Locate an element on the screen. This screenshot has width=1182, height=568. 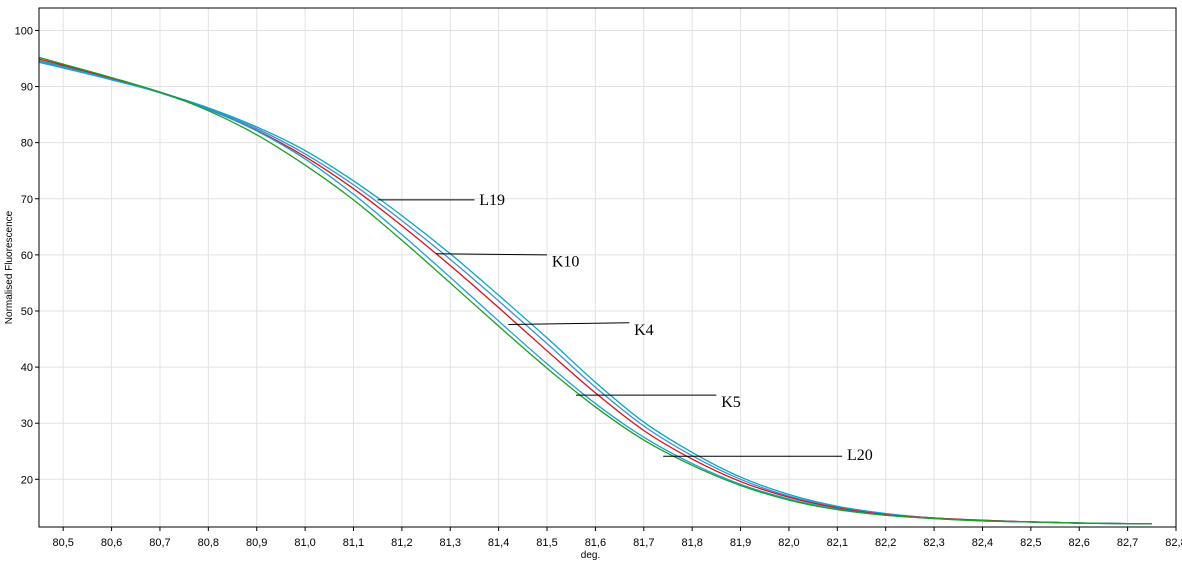
y-tick-label: 70 is located at coordinates (27, 200).